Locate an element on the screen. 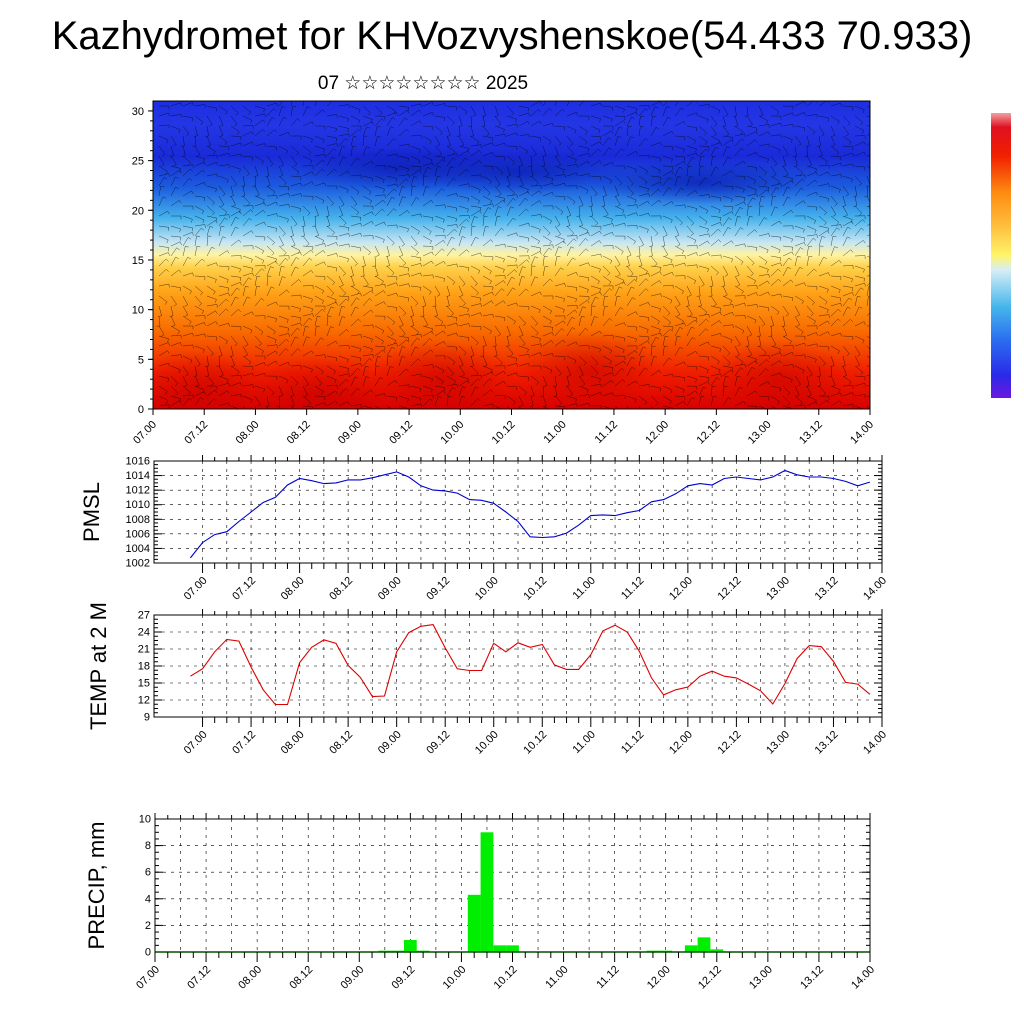 The image size is (1024, 1024). y-axis-title: PRECIP, mm is located at coordinates (96, 886).